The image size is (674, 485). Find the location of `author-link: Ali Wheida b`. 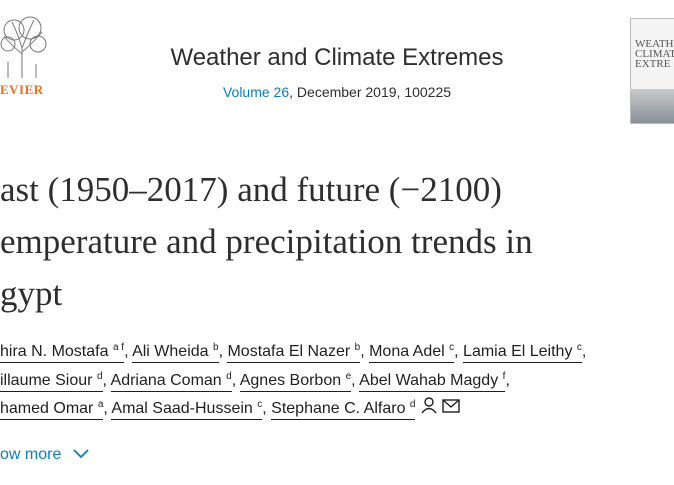

author-link: Ali Wheida b is located at coordinates (175, 353).